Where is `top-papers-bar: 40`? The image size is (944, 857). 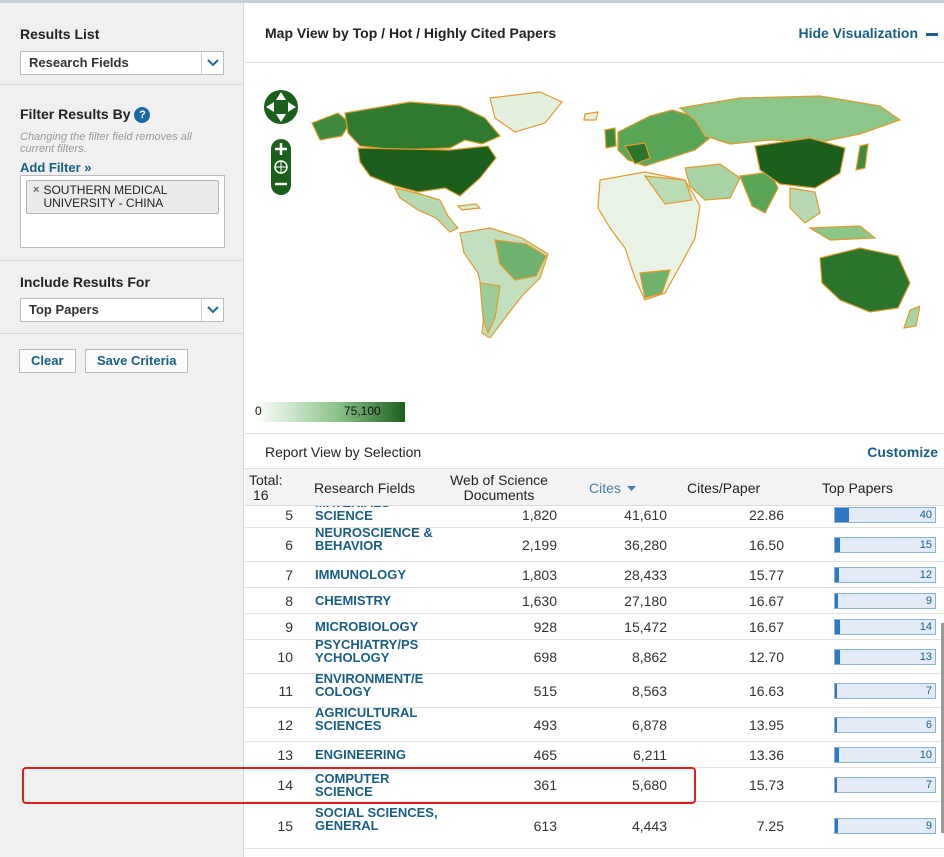
top-papers-bar: 40 is located at coordinates (885, 515).